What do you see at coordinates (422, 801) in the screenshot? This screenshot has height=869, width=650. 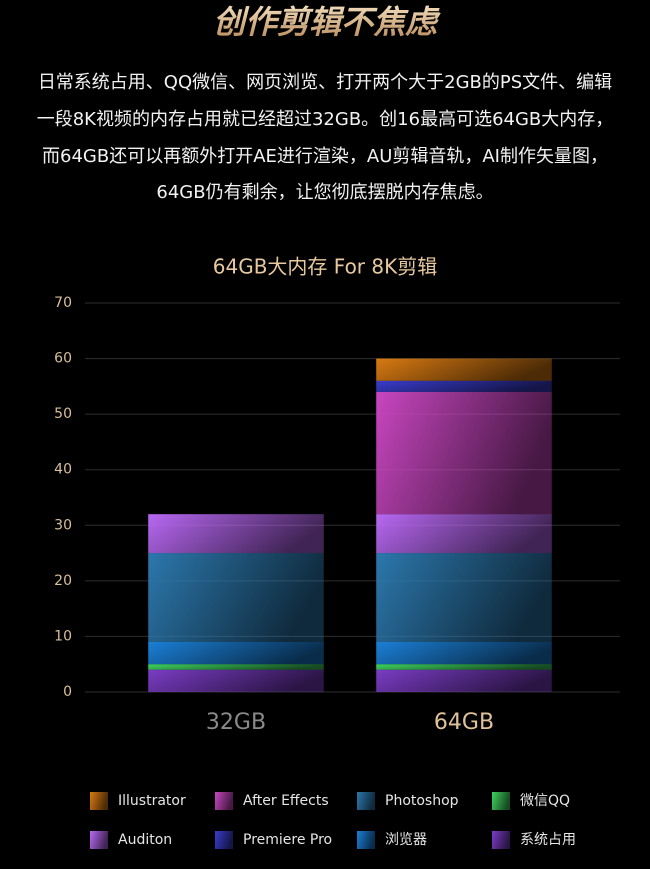 I see `legend-label: Photoshop` at bounding box center [422, 801].